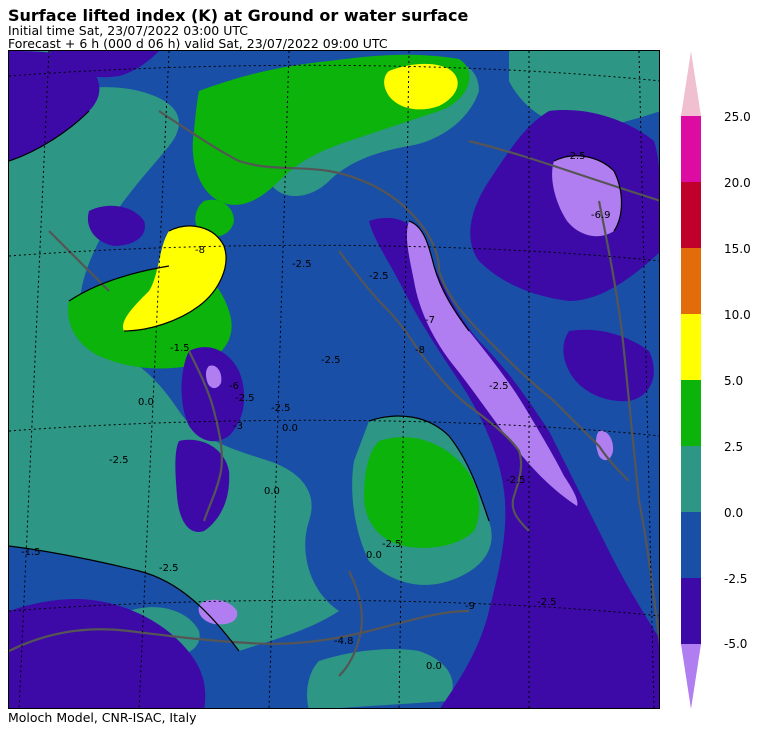 This screenshot has height=731, width=760. What do you see at coordinates (737, 117) in the screenshot?
I see `colorbar-tick-label: 25.0` at bounding box center [737, 117].